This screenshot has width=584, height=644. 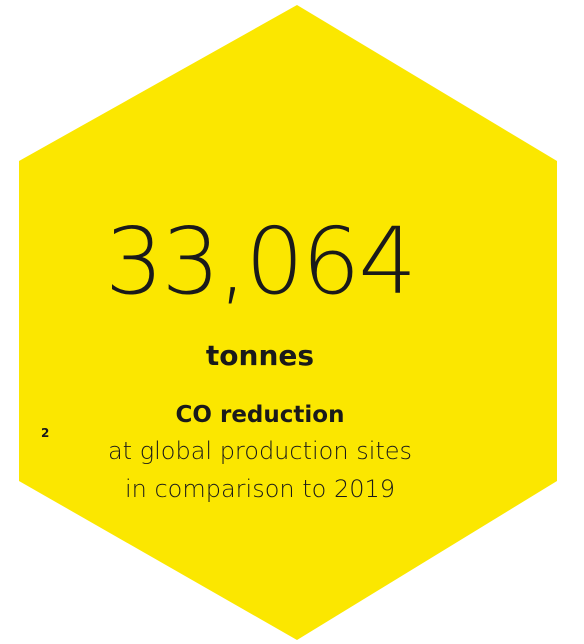 I want to click on description-line-1: at global production sites, so click(x=260, y=451).